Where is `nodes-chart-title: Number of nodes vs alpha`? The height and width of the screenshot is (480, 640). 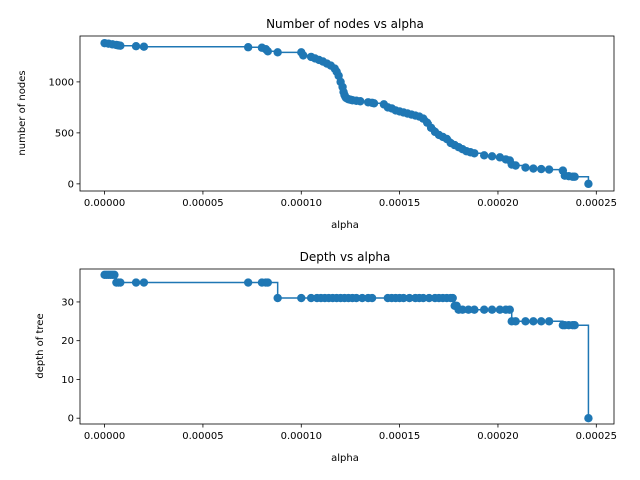
nodes-chart-title: Number of nodes vs alpha is located at coordinates (345, 24).